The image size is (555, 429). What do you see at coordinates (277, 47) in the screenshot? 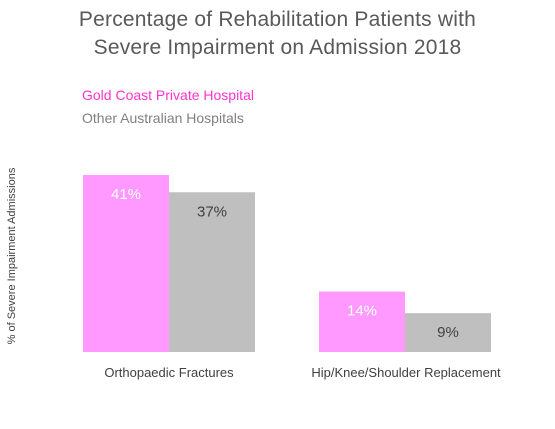
I see `chart-title-line-2: Severe Impairment on Admission 2018` at bounding box center [277, 47].